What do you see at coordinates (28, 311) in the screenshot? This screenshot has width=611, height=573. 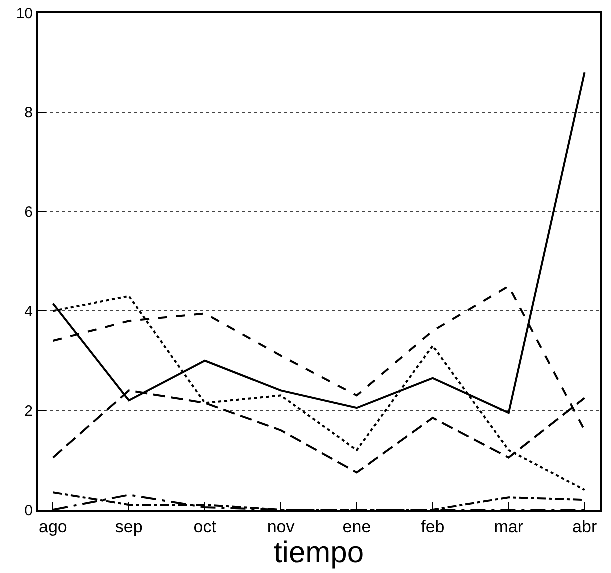 I see `y-tick-label: 4` at bounding box center [28, 311].